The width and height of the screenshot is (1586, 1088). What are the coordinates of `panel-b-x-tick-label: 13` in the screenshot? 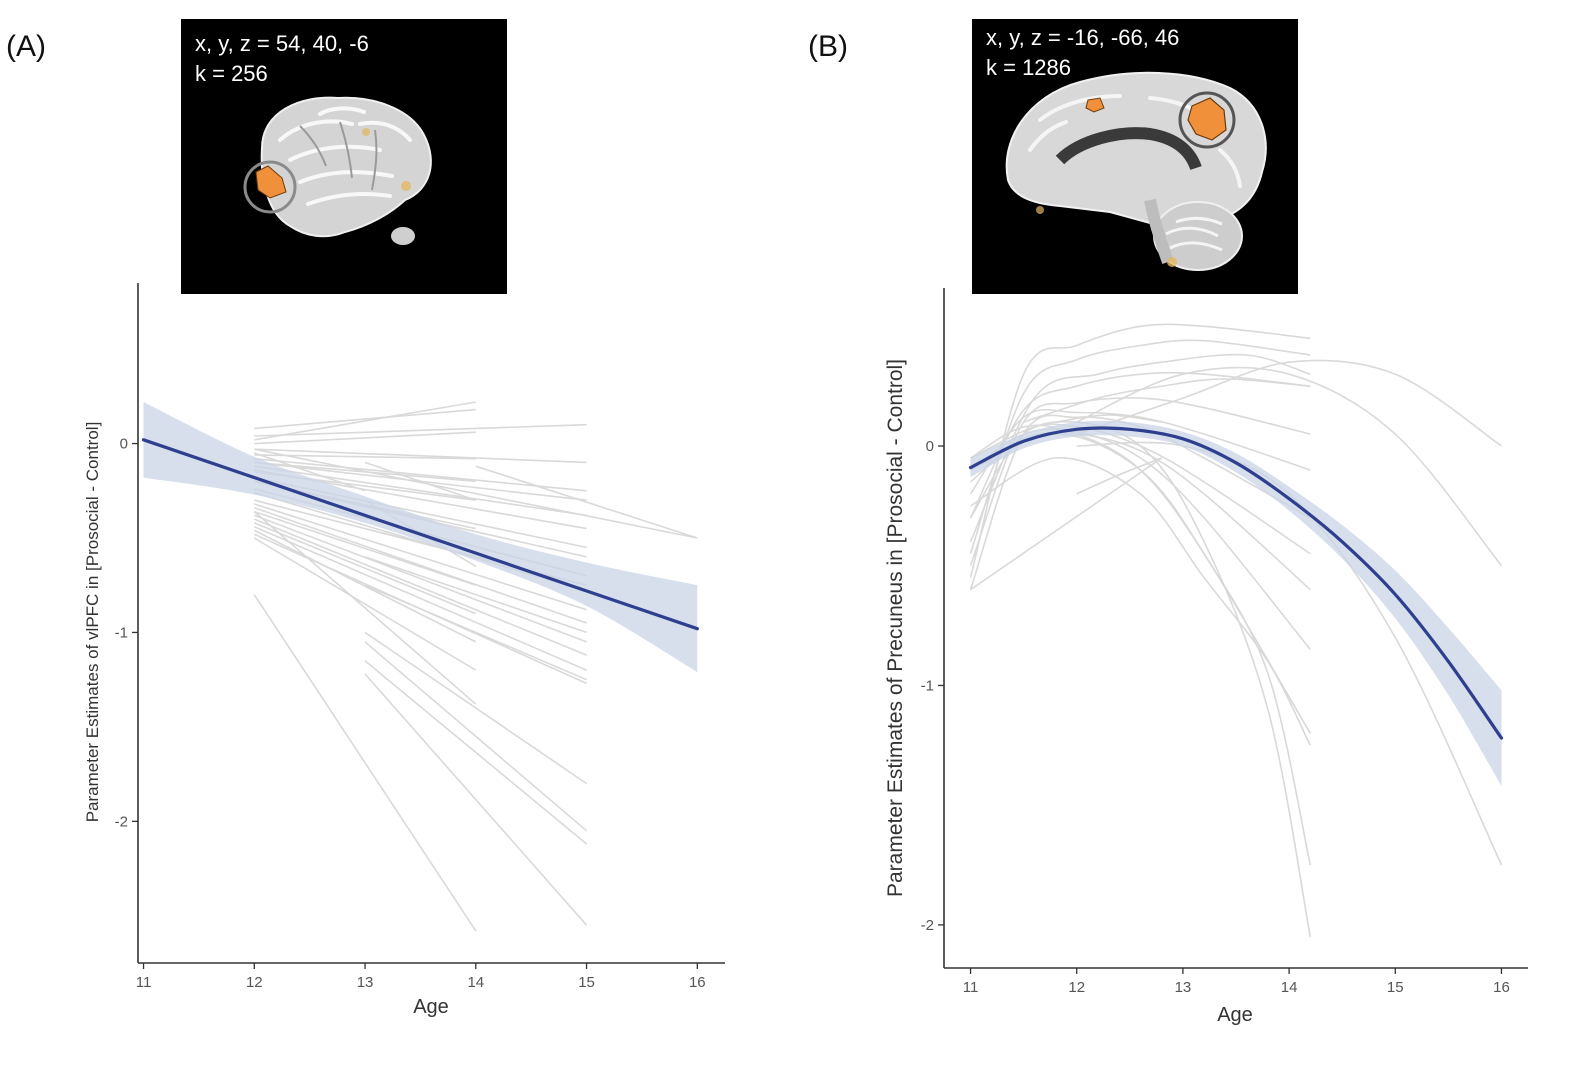 It's located at (1183, 987).